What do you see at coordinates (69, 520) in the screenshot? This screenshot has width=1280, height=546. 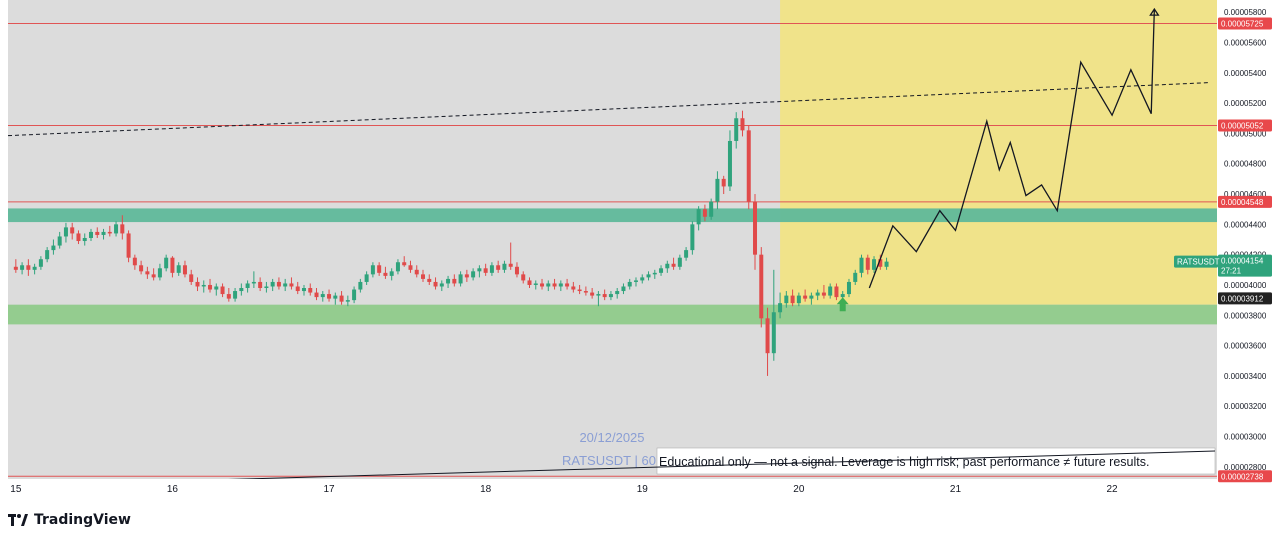 I see `brand-footer: TradingView` at bounding box center [69, 520].